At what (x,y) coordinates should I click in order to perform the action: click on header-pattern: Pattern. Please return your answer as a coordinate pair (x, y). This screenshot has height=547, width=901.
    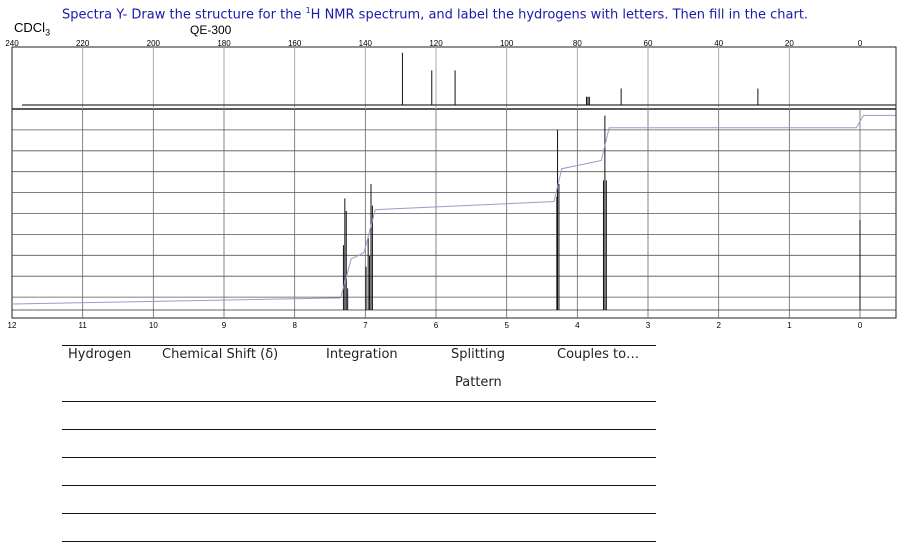
    Looking at the image, I should click on (478, 382).